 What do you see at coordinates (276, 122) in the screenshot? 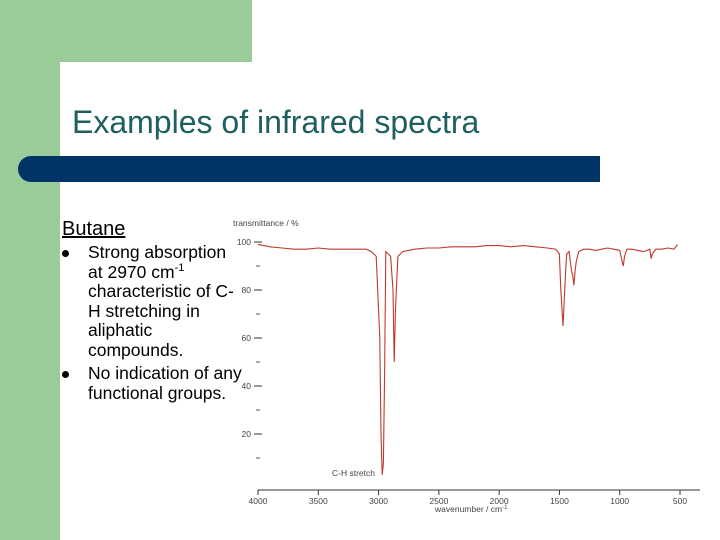
I see `slide-title: Examples of infrared spectra` at bounding box center [276, 122].